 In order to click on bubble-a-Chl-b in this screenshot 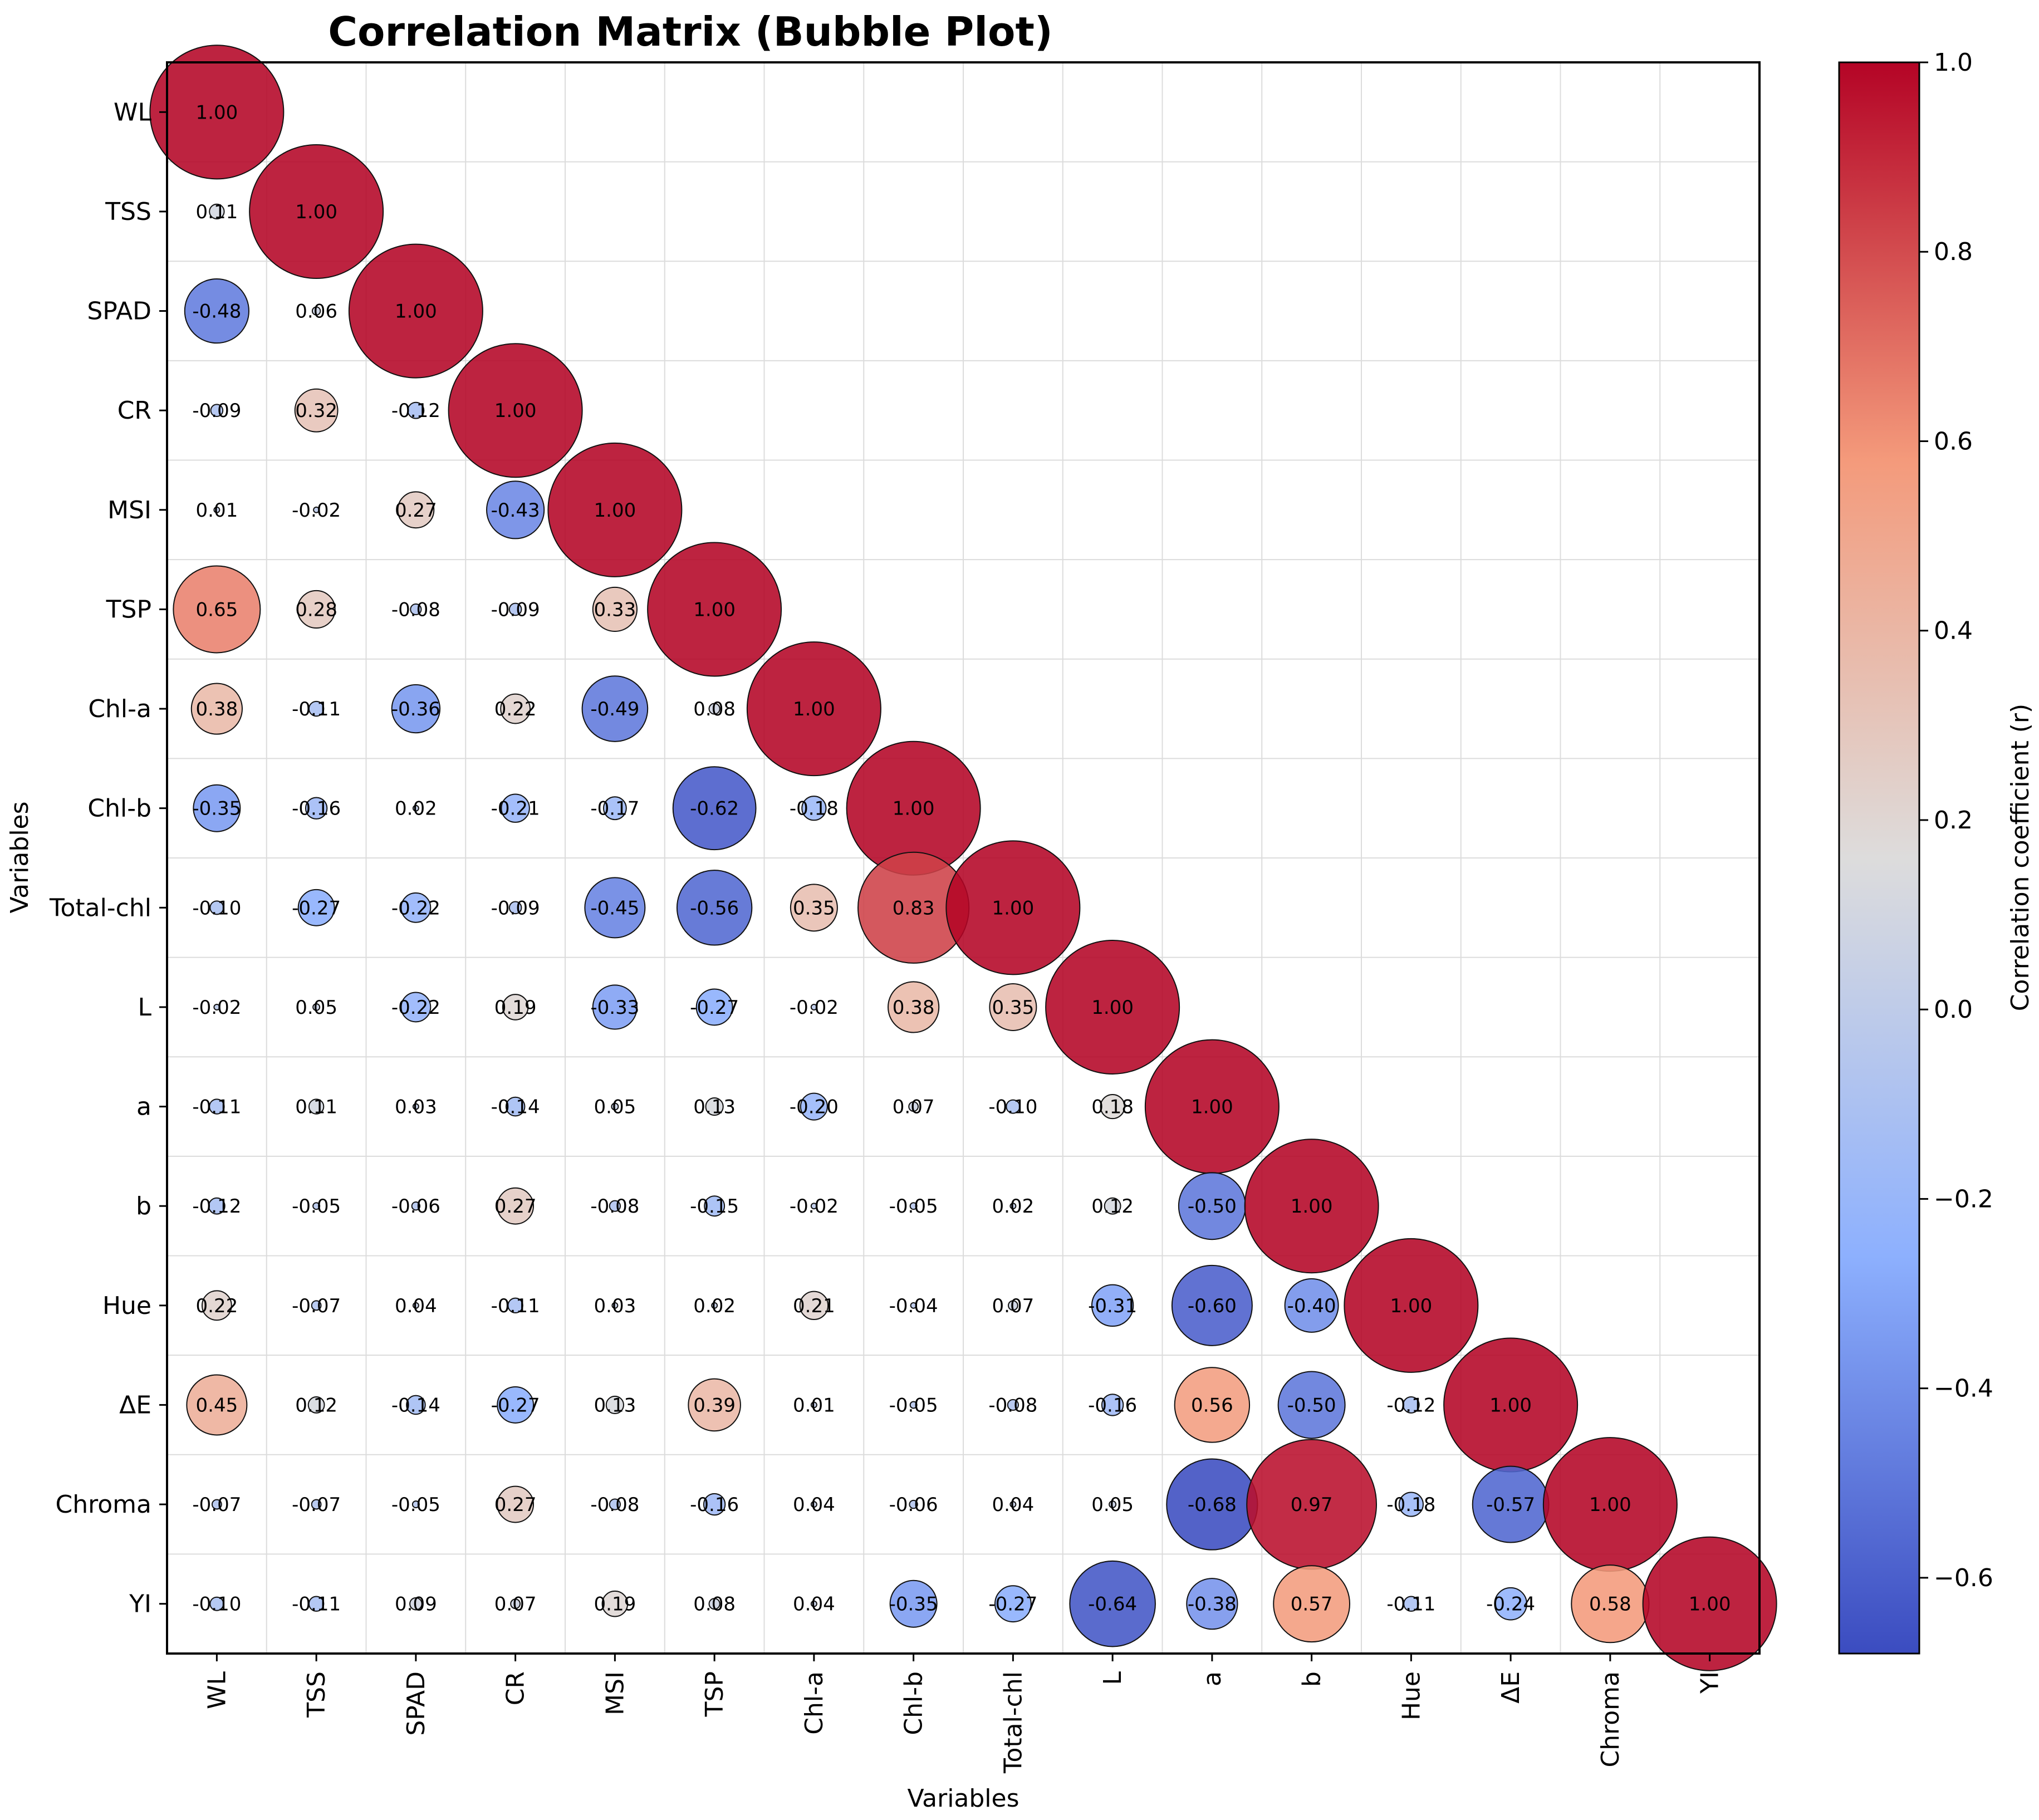, I will do `click(913, 1106)`.